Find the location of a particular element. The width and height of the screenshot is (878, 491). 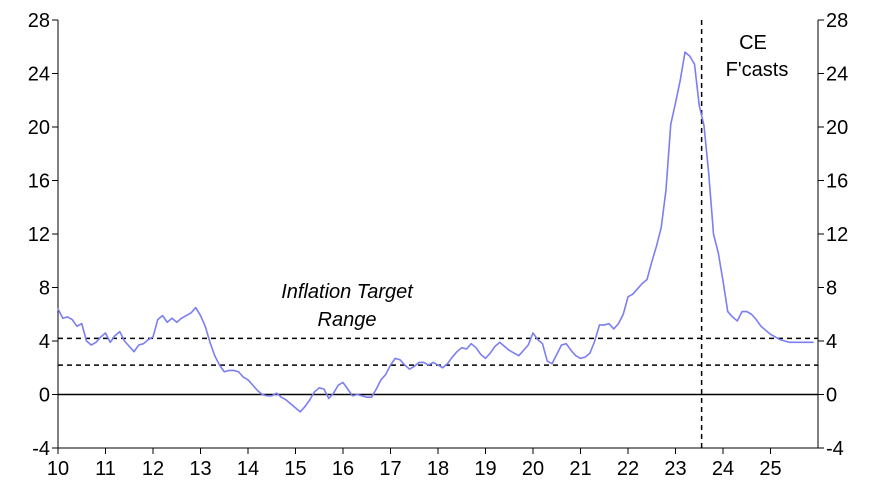

y-tick-label-right: 8 is located at coordinates (831, 289).